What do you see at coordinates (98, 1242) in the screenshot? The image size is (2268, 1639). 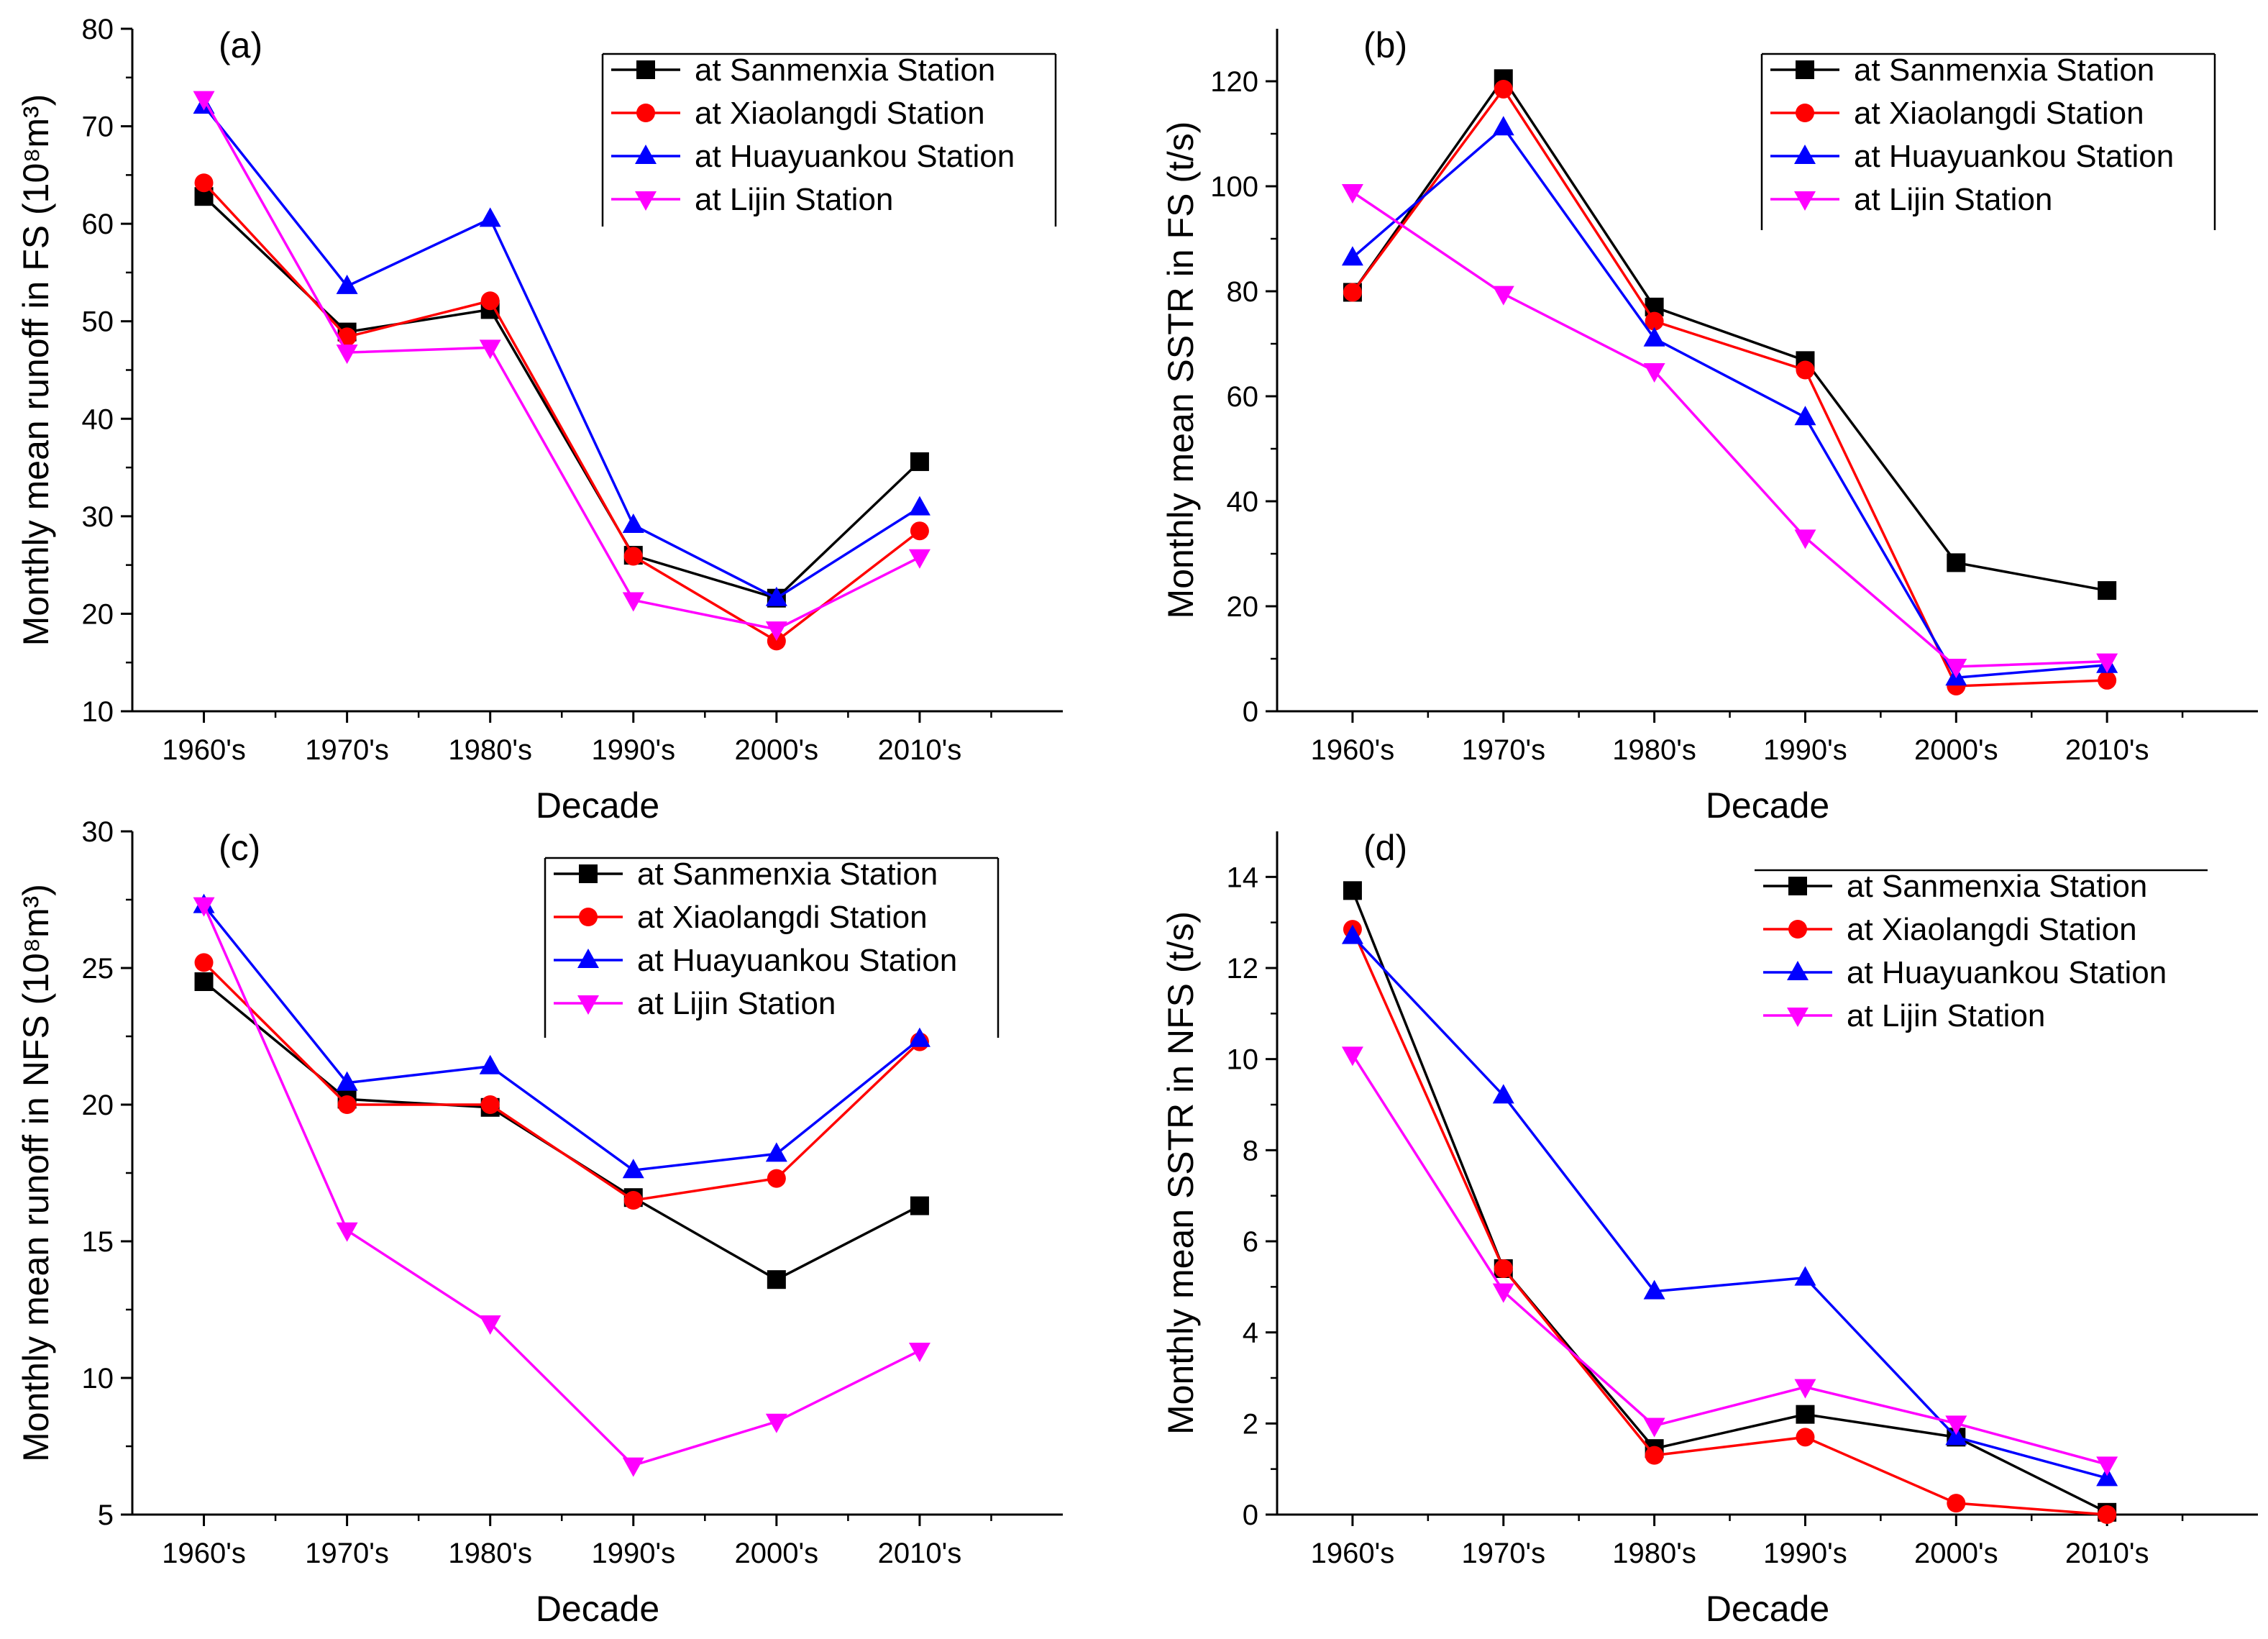 I see `y-tick-label: 15` at bounding box center [98, 1242].